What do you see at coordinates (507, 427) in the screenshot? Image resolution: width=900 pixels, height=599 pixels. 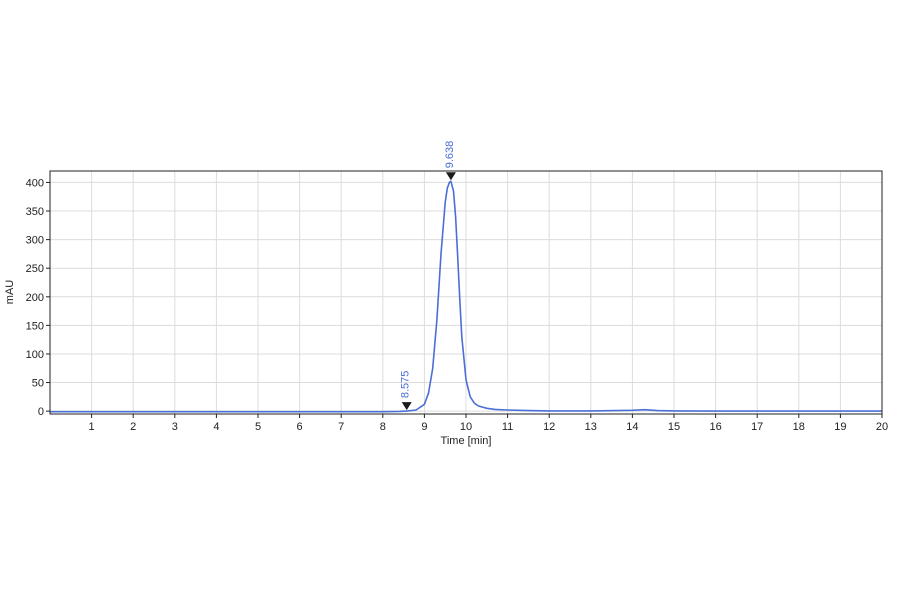 I see `x-tick-label: 11` at bounding box center [507, 427].